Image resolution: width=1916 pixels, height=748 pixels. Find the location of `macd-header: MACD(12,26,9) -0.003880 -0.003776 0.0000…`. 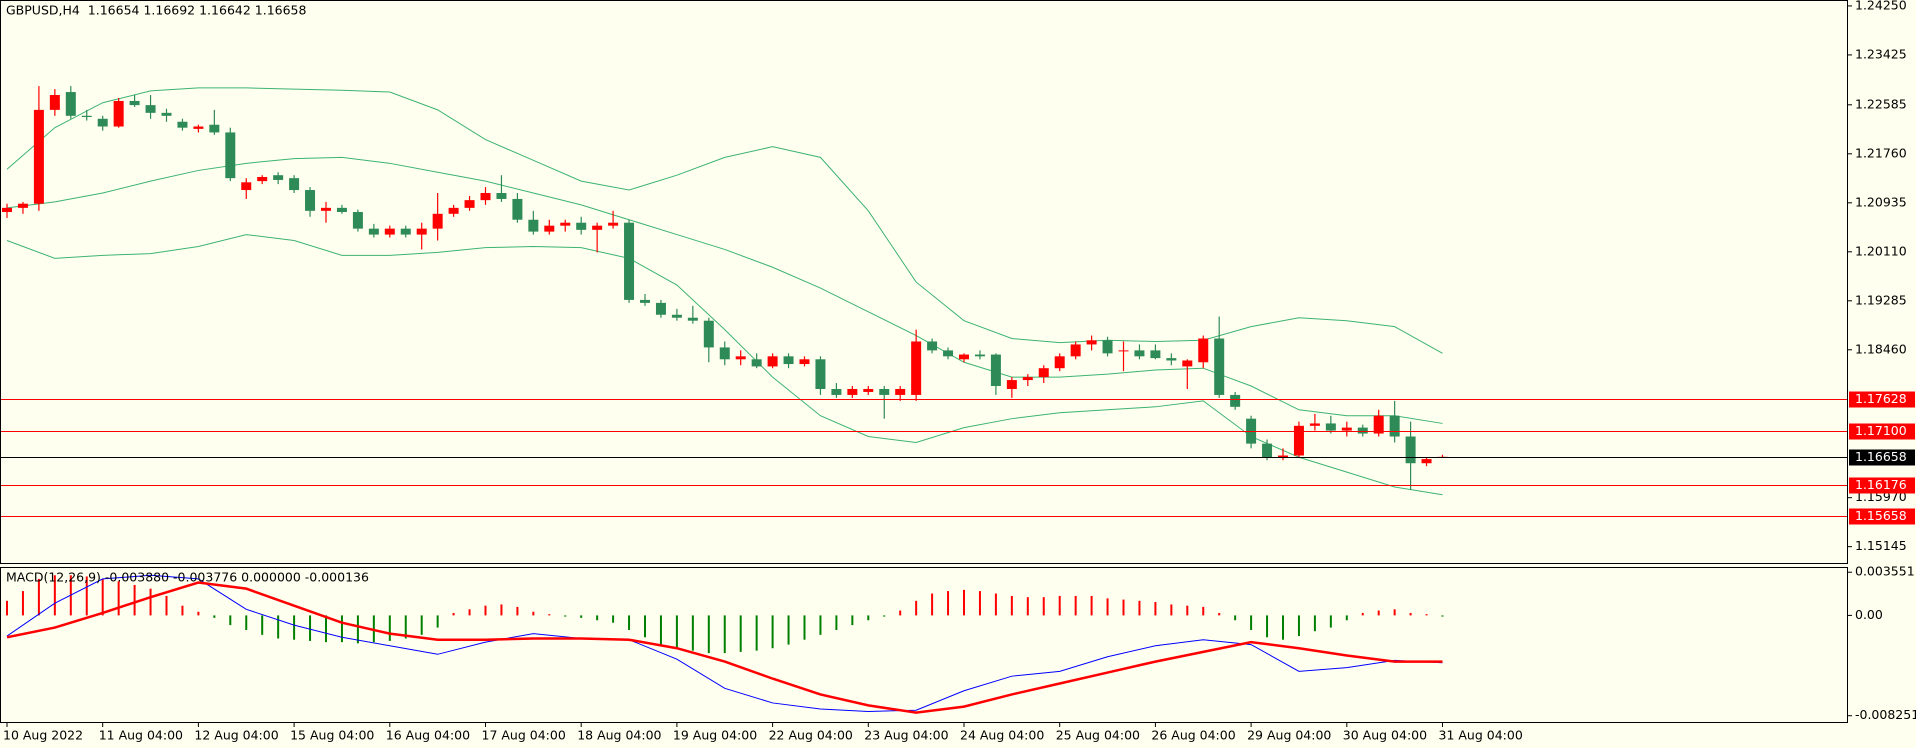

macd-header: MACD(12,26,9) -0.003880 -0.003776 0.0000… is located at coordinates (187, 577).